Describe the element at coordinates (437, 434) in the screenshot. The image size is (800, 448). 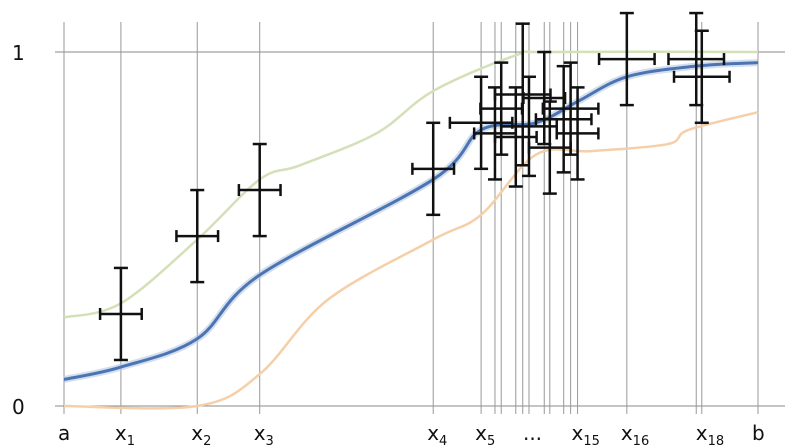
I see `x-tick-label: x4` at that location.